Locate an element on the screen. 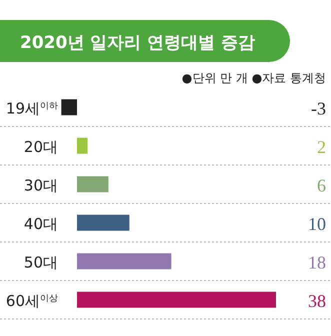 The width and height of the screenshot is (331, 336). y-tick-label: 30대 is located at coordinates (41, 185).